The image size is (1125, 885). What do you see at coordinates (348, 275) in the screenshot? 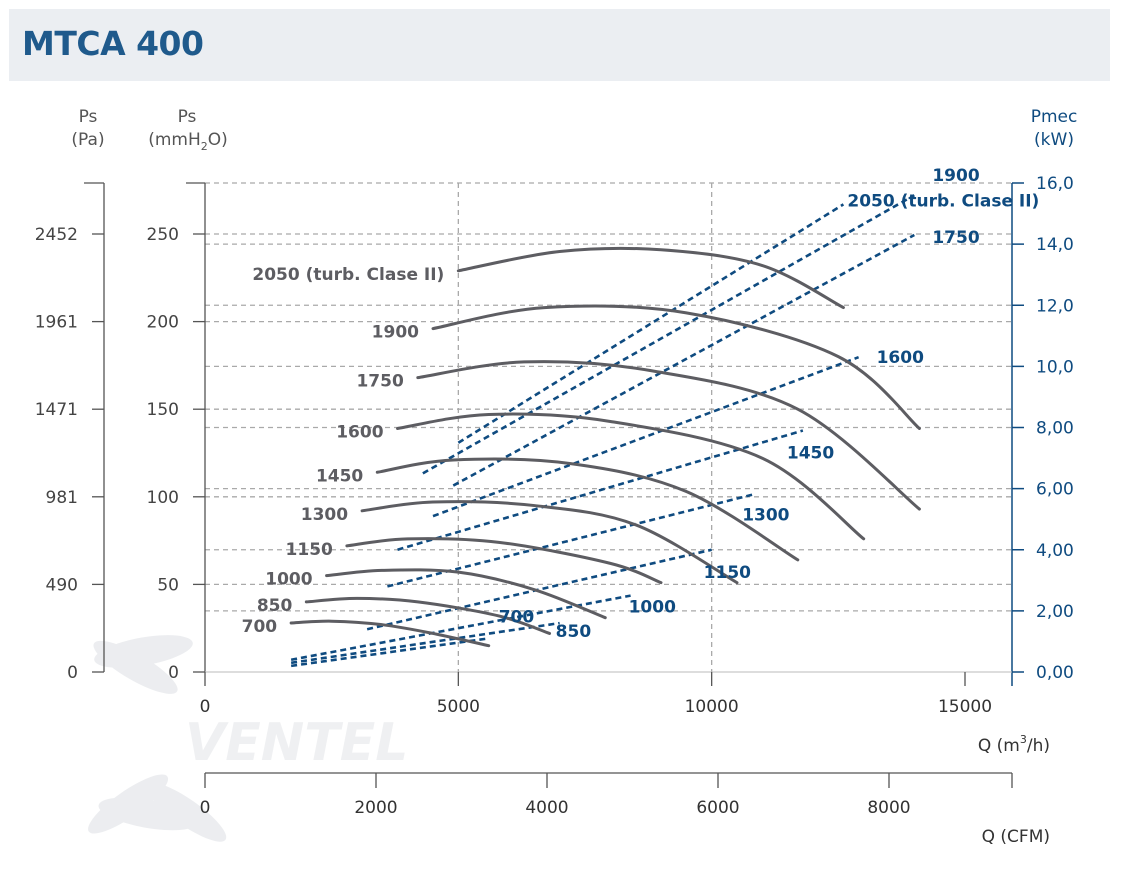
I see `pressure-curve-label: 2050 (turb. Clase II)` at bounding box center [348, 275].